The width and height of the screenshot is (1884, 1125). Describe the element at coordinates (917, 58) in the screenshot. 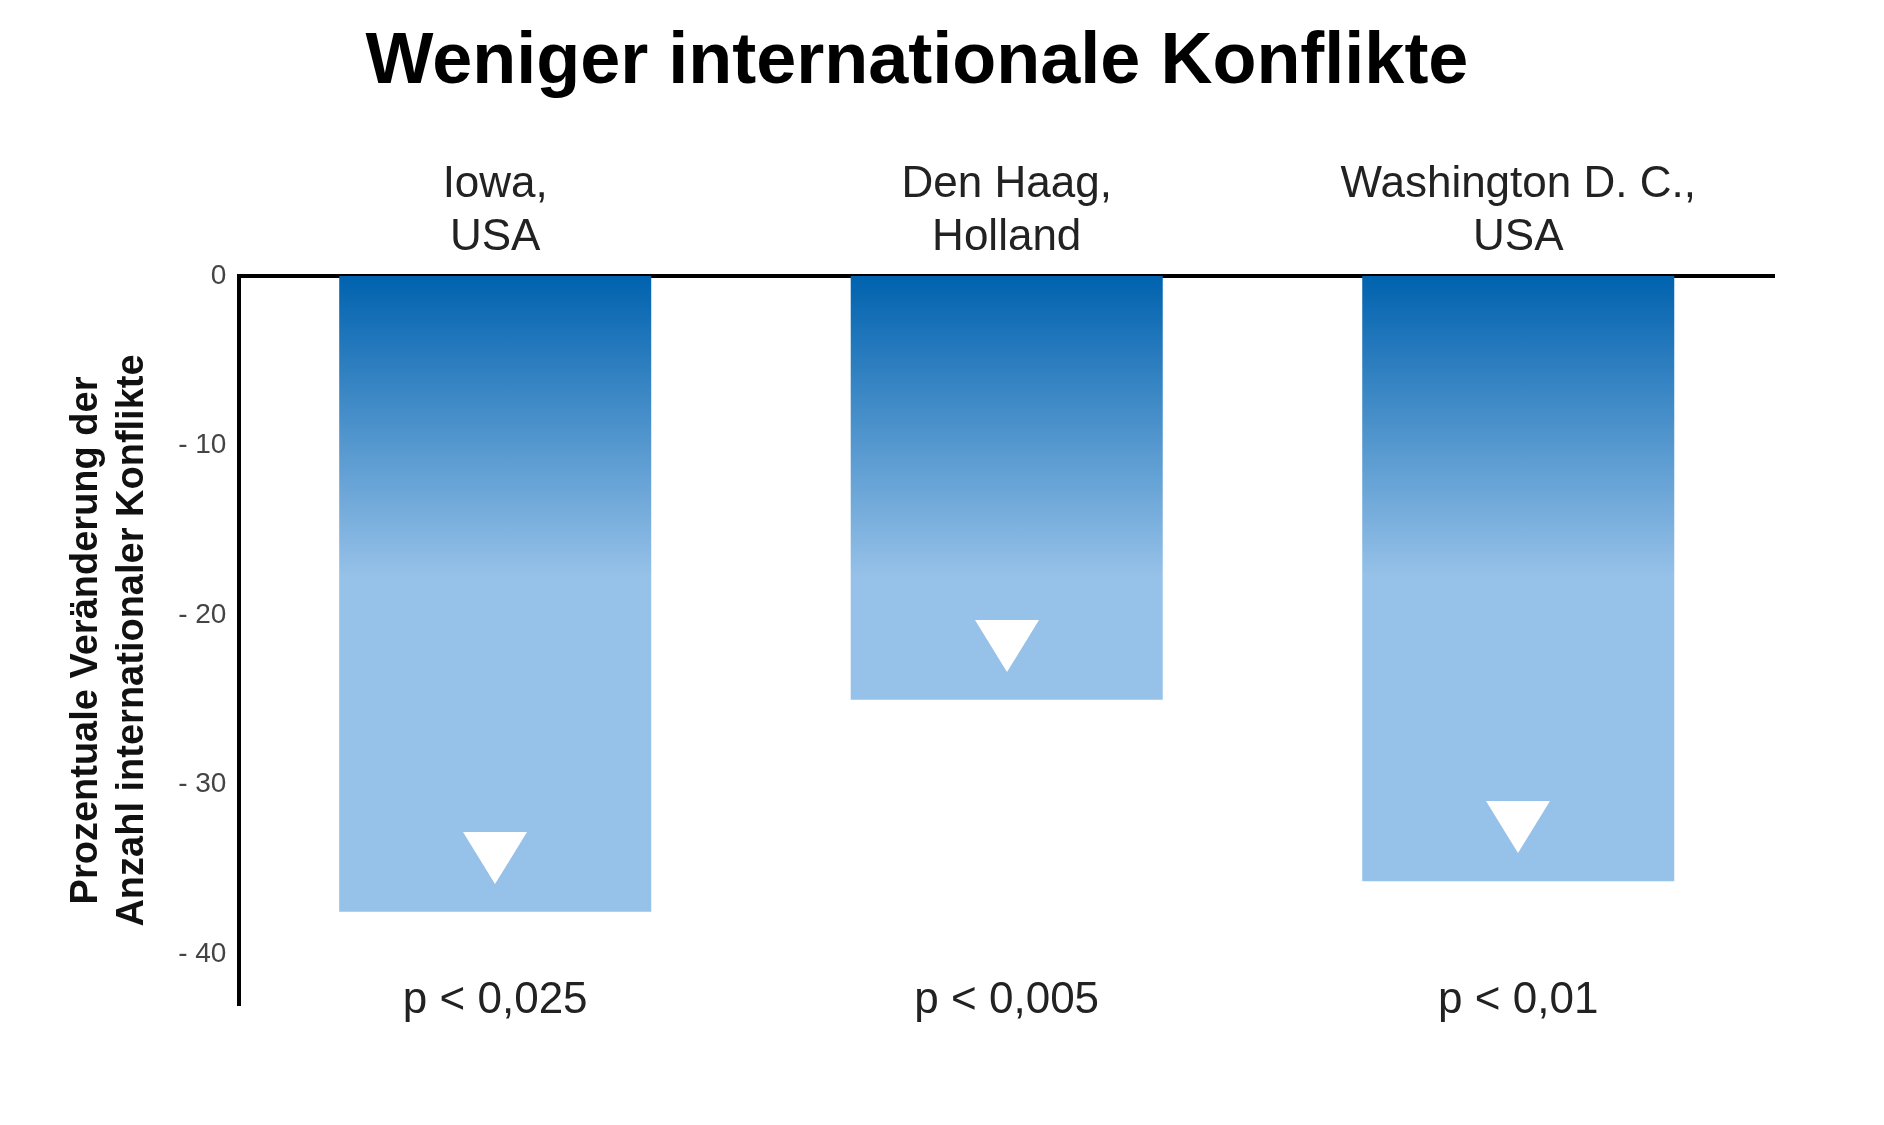

I see `chart-title: Weniger internationale Konflikte` at that location.